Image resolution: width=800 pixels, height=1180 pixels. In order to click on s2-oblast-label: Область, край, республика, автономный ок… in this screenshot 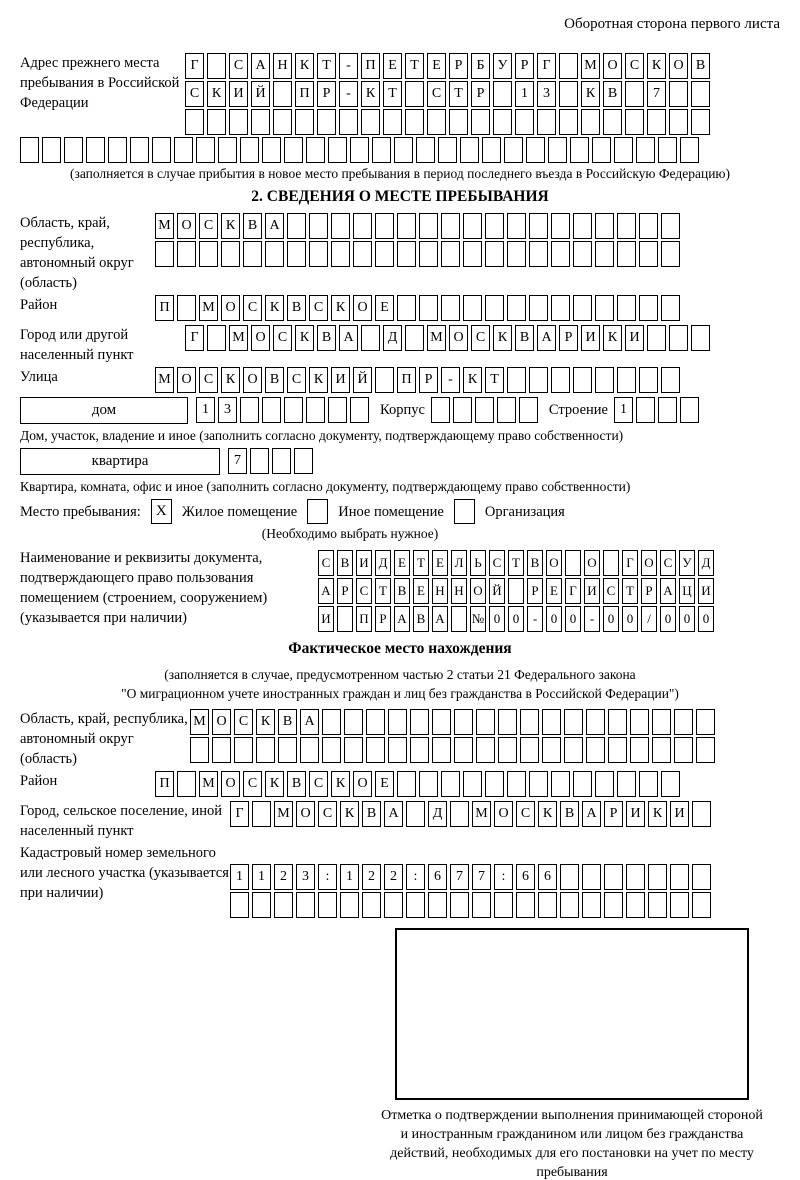, I will do `click(77, 253)`.